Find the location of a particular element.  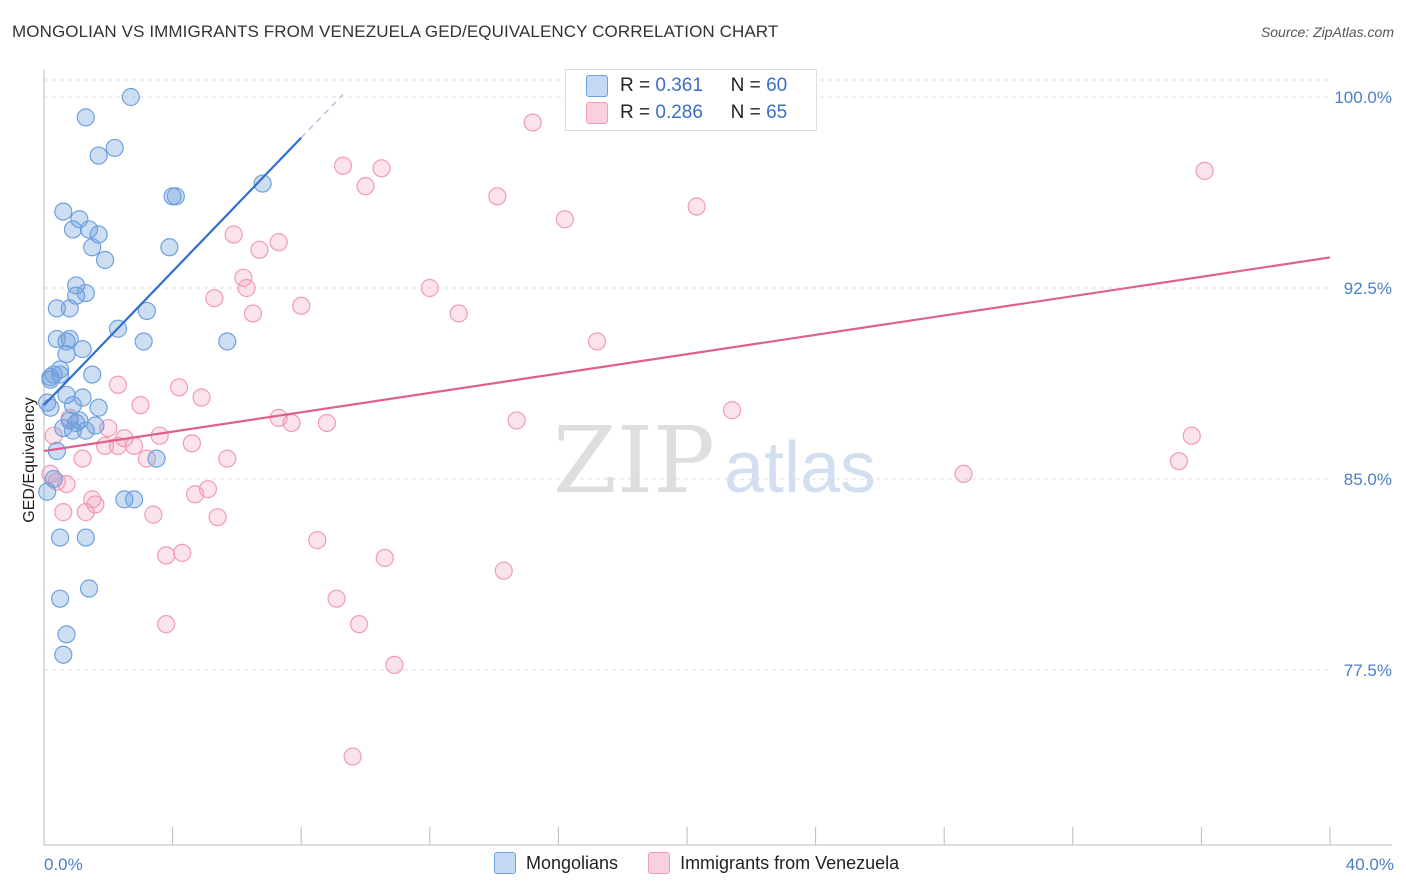

legend-row-mongolians: R = 0.361 N = 60 is located at coordinates (686, 86).